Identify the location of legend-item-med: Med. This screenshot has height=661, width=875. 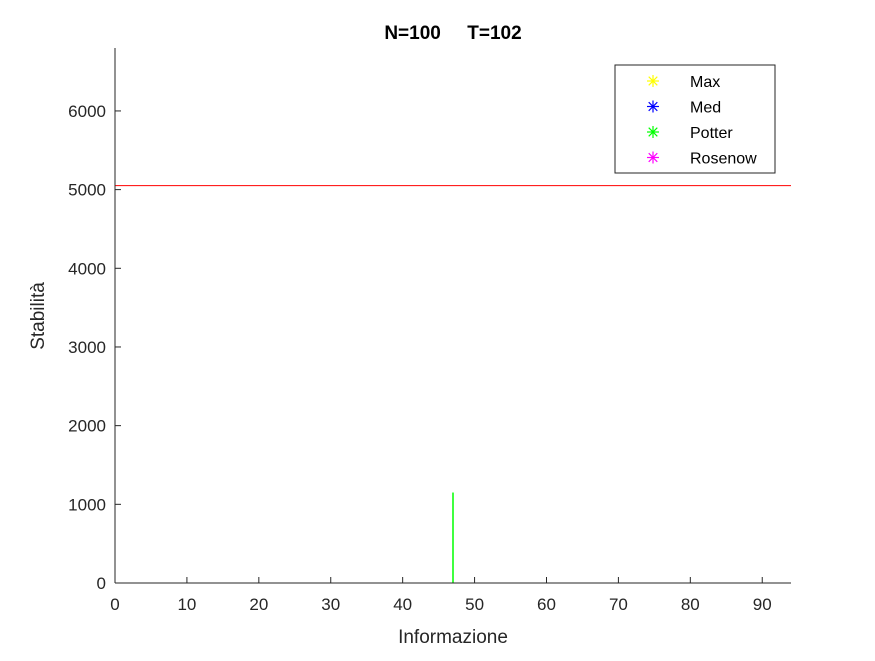
(684, 108).